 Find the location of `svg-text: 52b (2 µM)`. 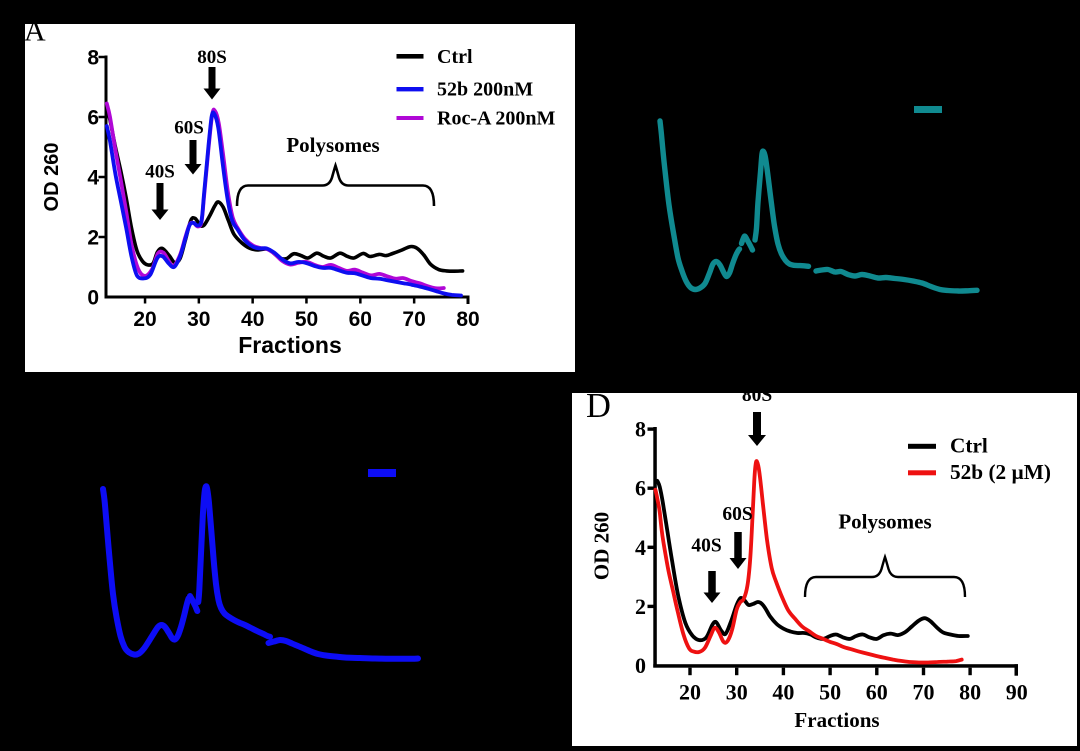

svg-text: 52b (2 µM) is located at coordinates (1000, 472).